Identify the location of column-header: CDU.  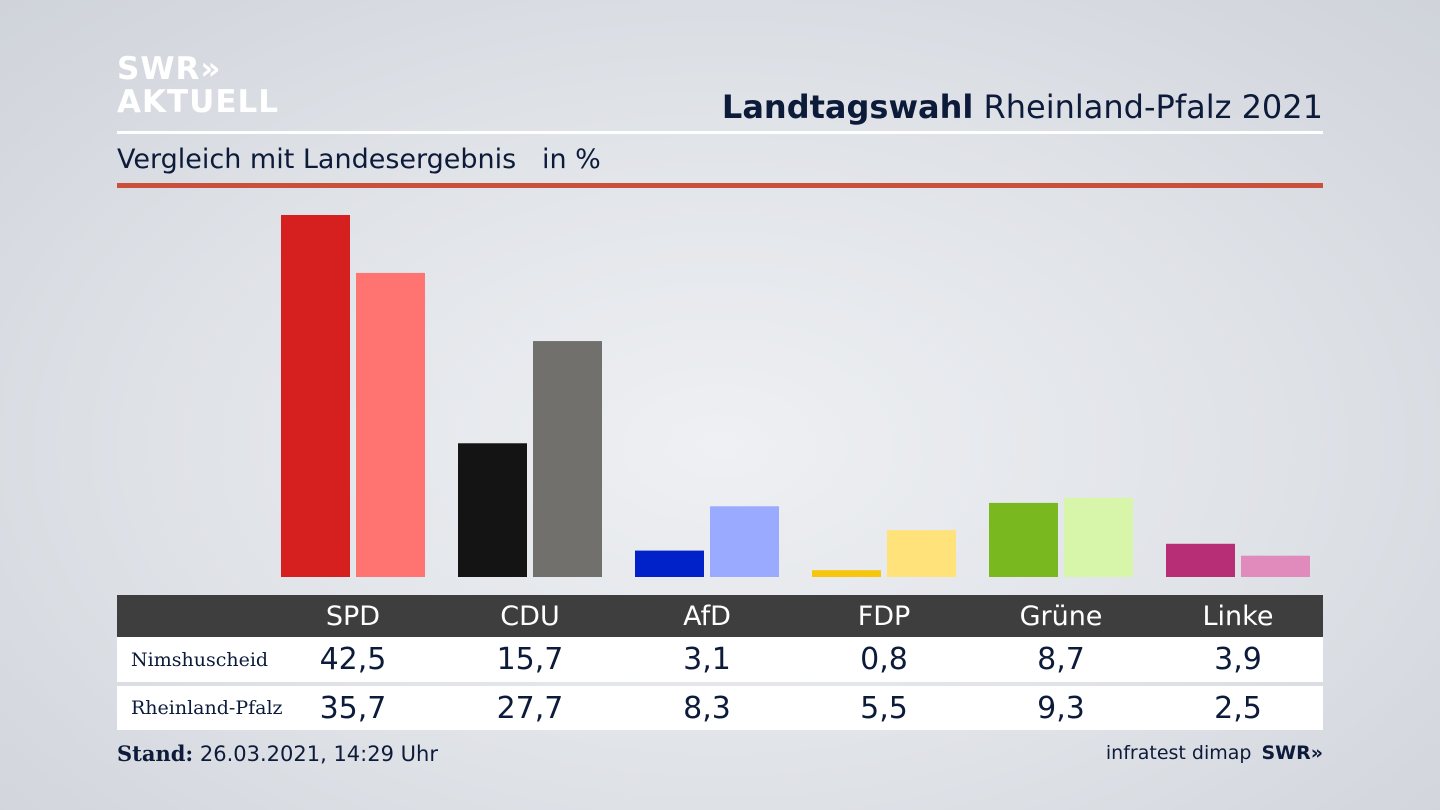
(530, 616).